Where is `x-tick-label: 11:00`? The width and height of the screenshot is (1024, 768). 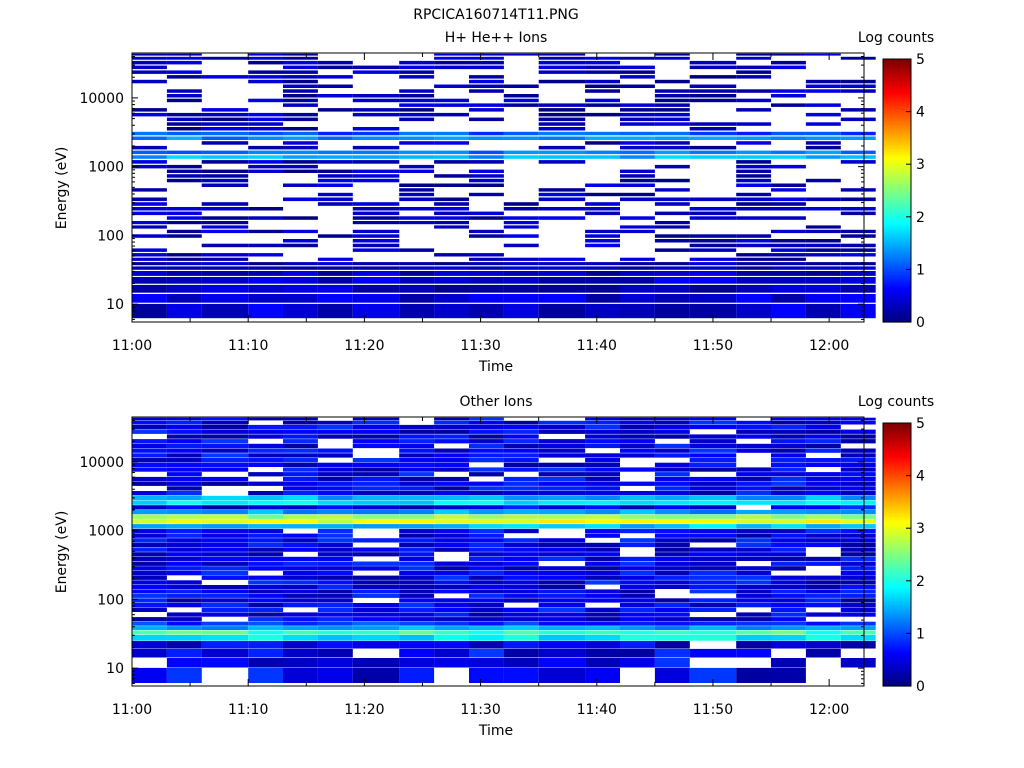
x-tick-label: 11:00 is located at coordinates (132, 710).